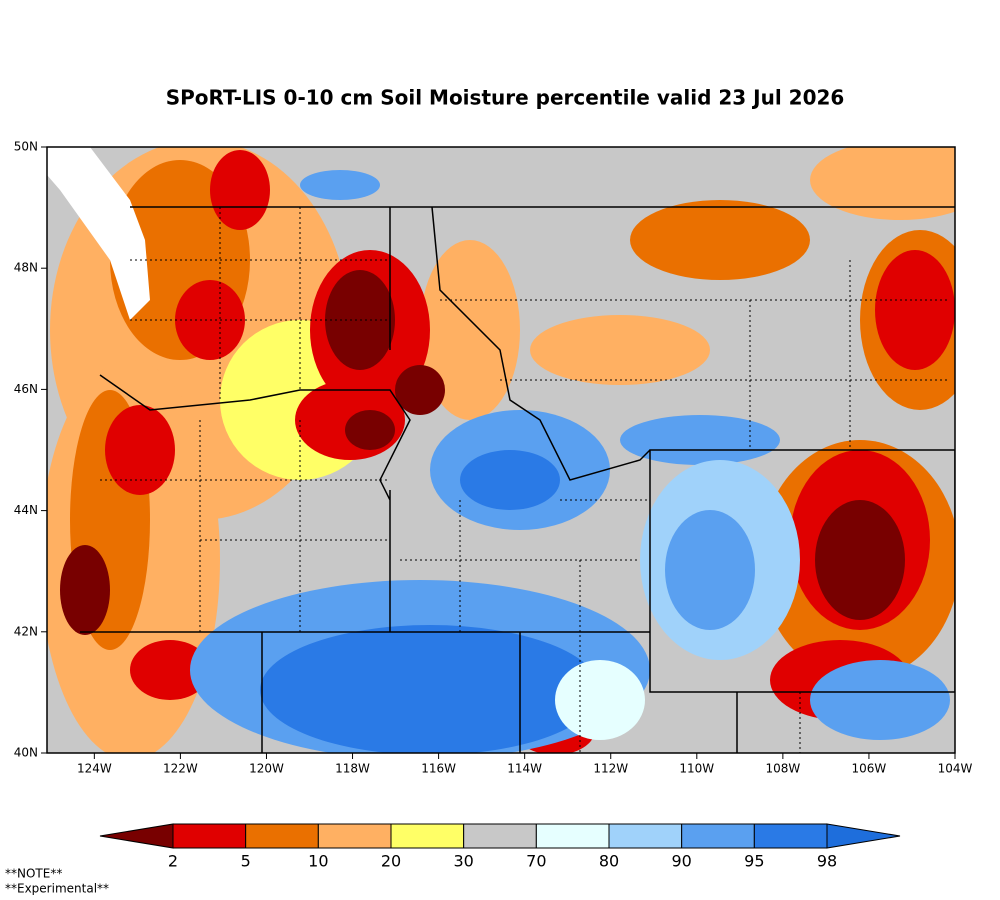 This screenshot has width=1000, height=900. I want to click on lon-tick-label: 110W, so click(696, 769).